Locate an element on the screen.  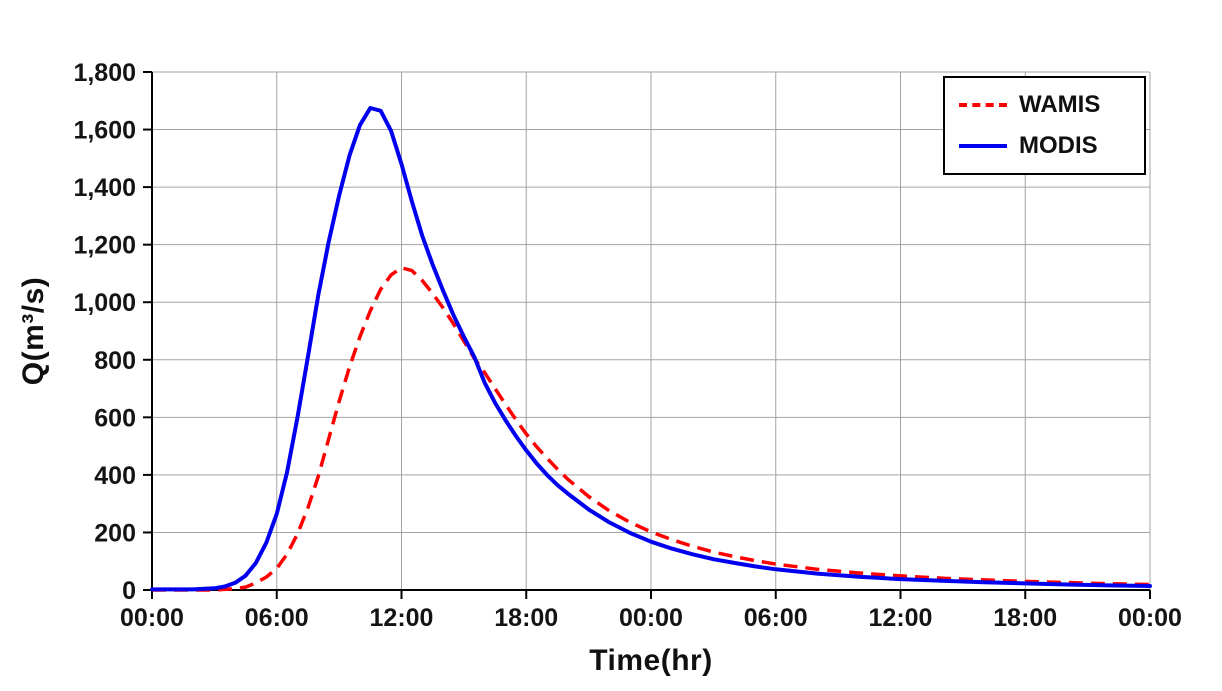
legend-label-wamis: WAMIS is located at coordinates (1060, 104).